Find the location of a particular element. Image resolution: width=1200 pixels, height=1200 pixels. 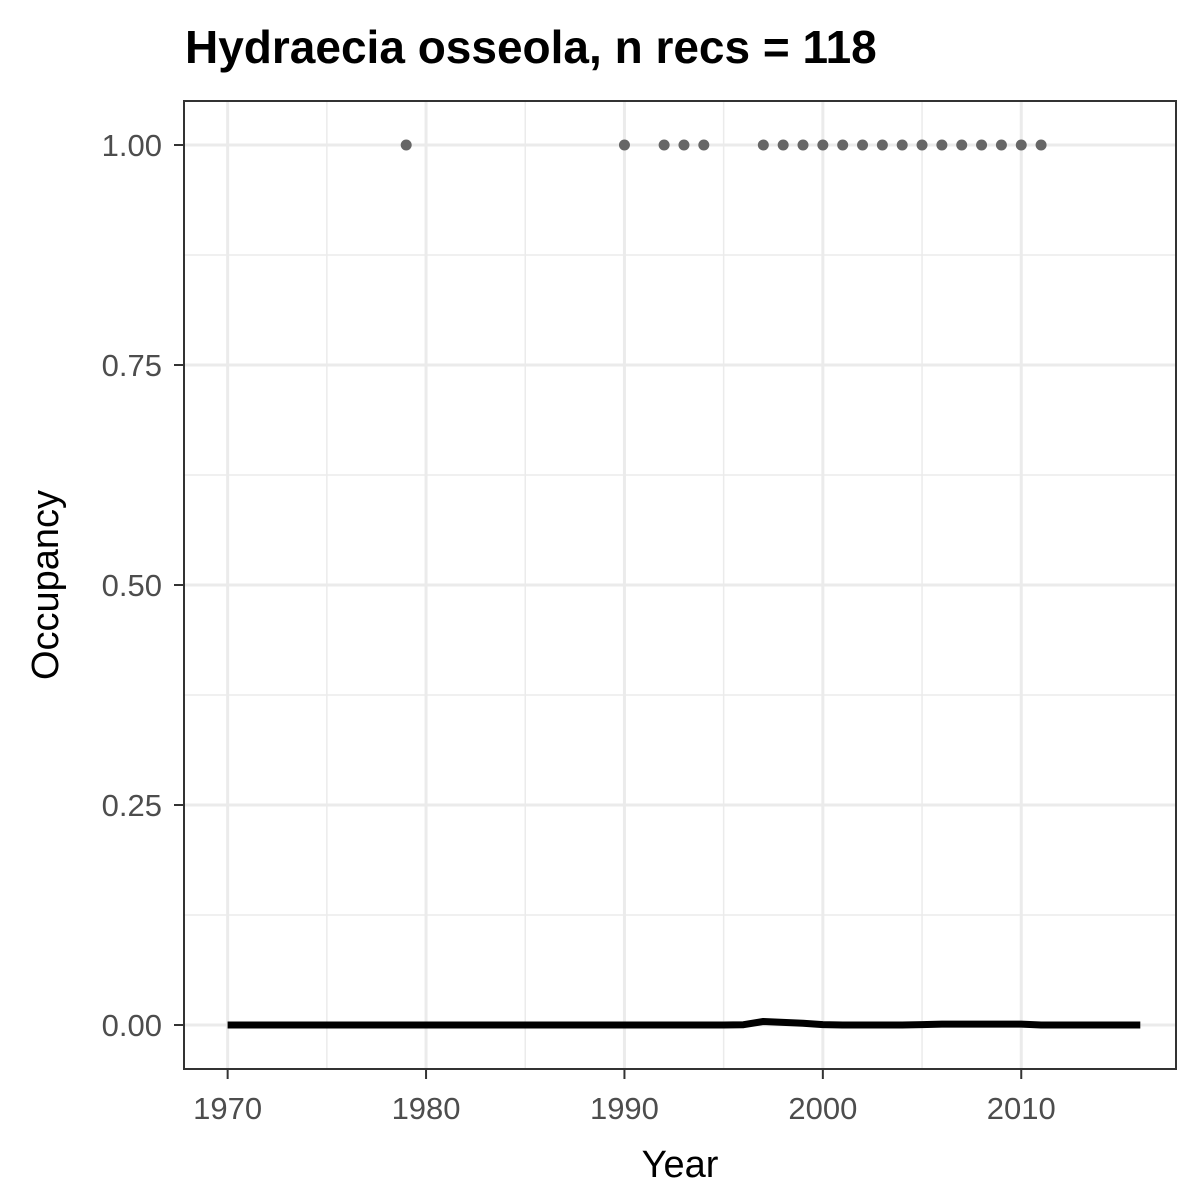

x-axis-title: Year is located at coordinates (680, 1165).